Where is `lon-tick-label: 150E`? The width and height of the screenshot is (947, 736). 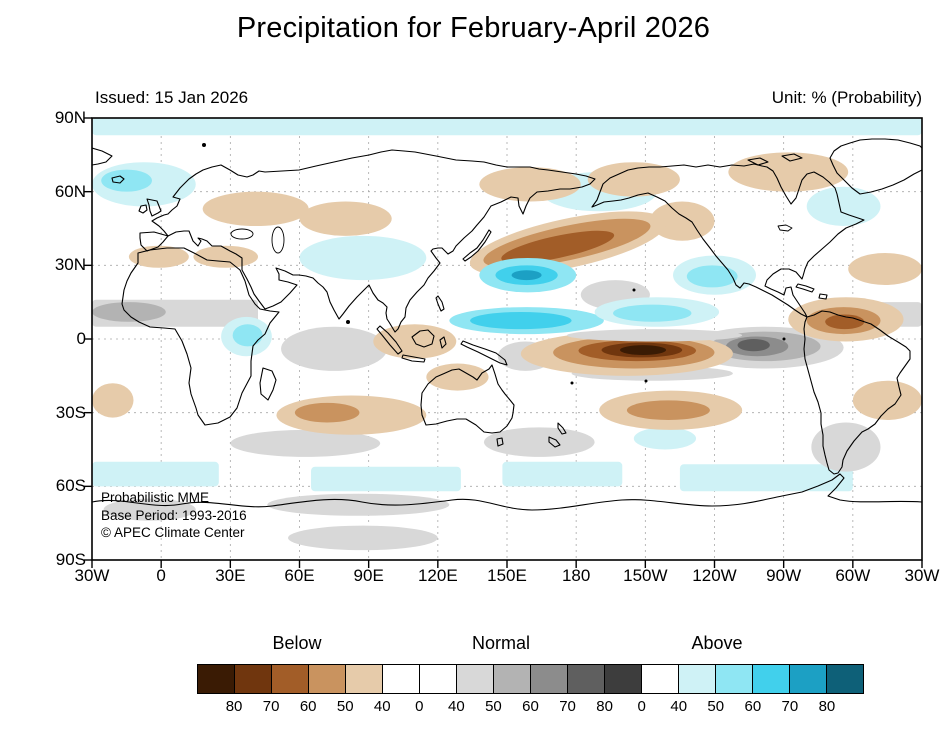
lon-tick-label: 150E is located at coordinates (507, 575).